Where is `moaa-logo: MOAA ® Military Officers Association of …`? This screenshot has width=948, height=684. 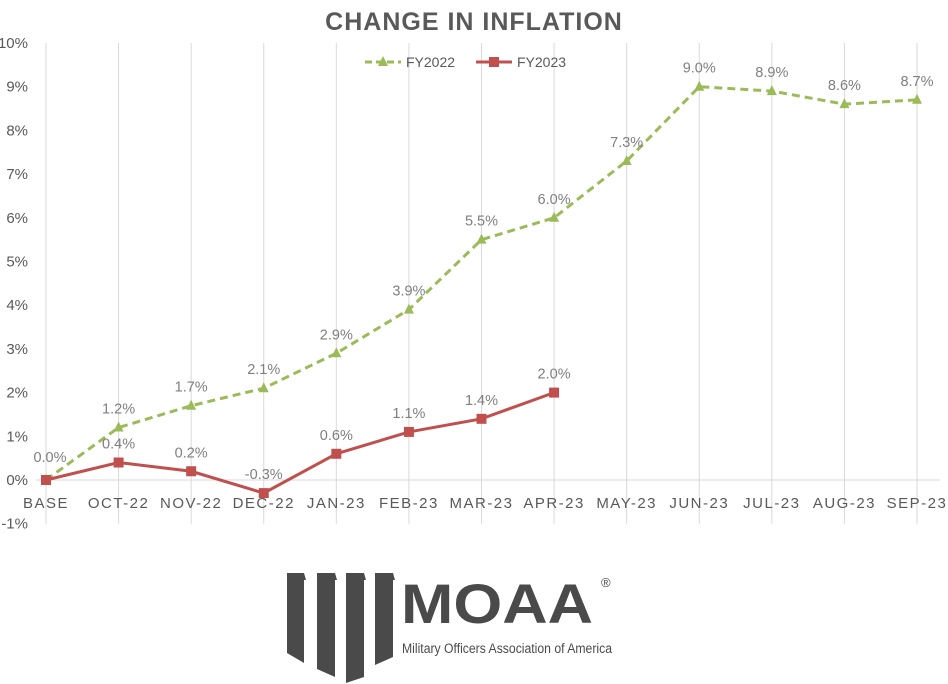 moaa-logo: MOAA ® Military Officers Association of … is located at coordinates (449, 628).